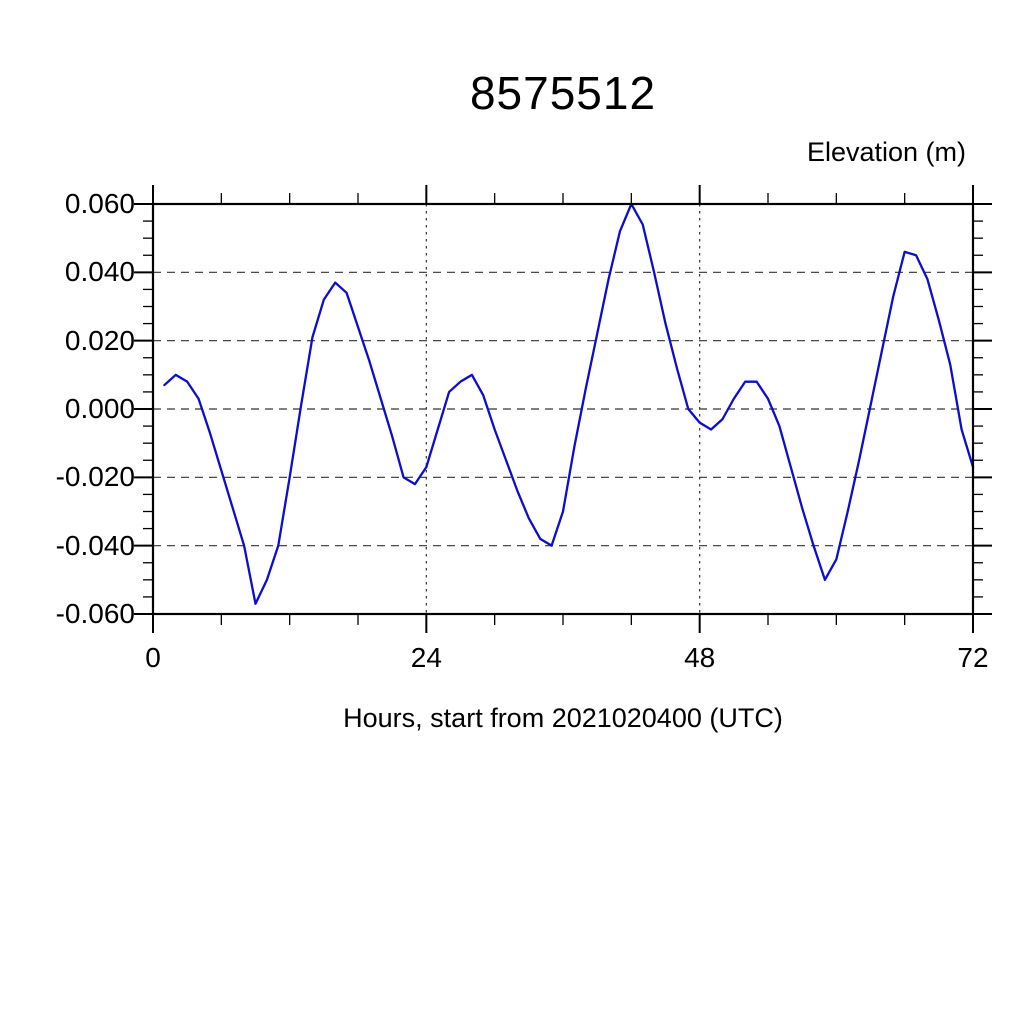 The height and width of the screenshot is (1024, 1024). What do you see at coordinates (95, 545) in the screenshot?
I see `y-tick-label: -0.040` at bounding box center [95, 545].